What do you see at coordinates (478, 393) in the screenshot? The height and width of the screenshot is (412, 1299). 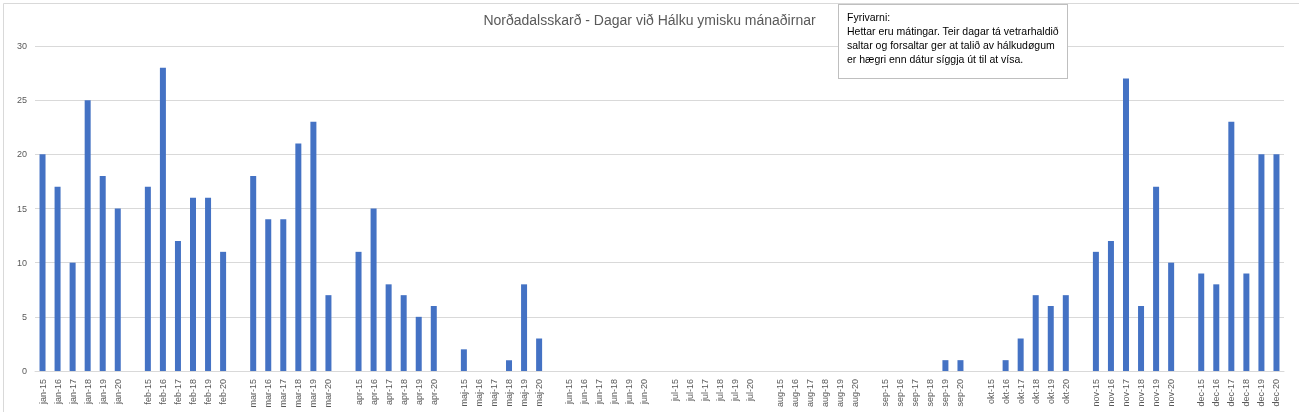 I see `x-tick-label: maj-16` at bounding box center [478, 393].